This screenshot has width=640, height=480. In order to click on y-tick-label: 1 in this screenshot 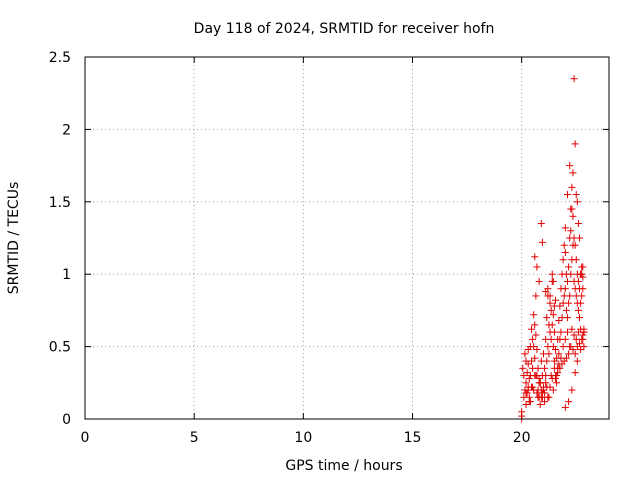, I will do `click(66, 275)`.